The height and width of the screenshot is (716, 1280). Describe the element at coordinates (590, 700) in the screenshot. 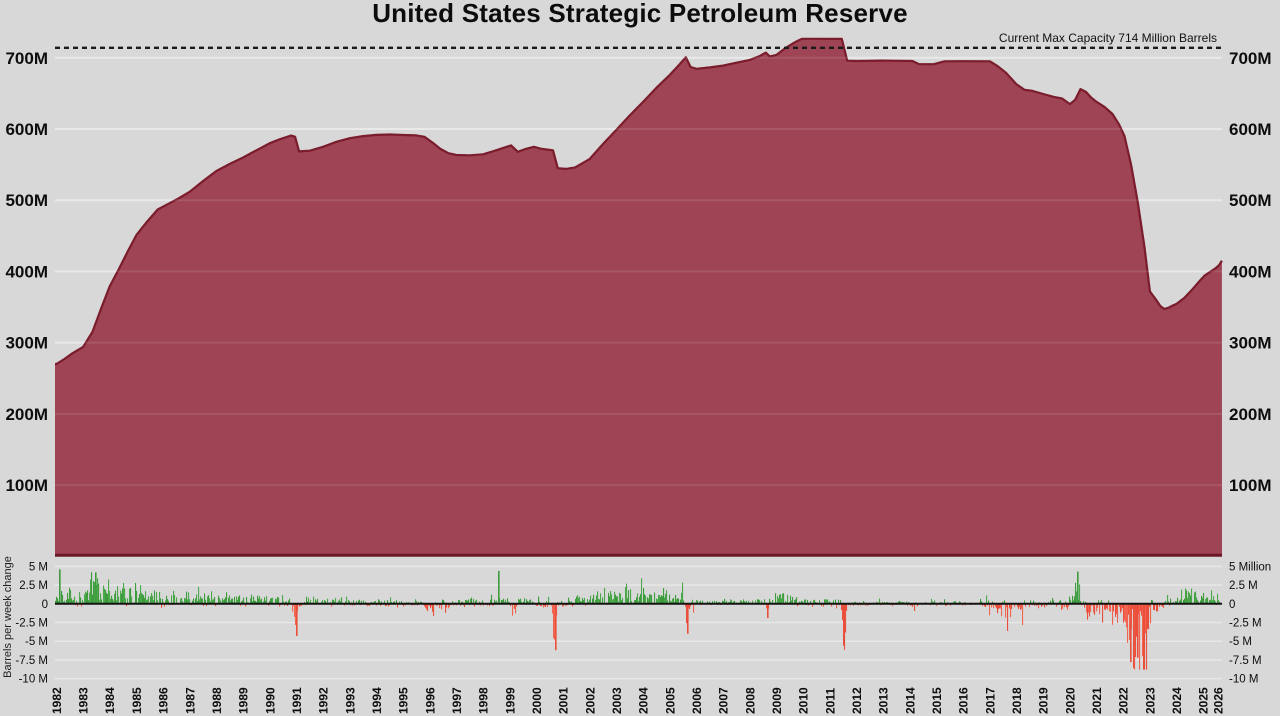

I see `axis-tick-label: 2002` at that location.